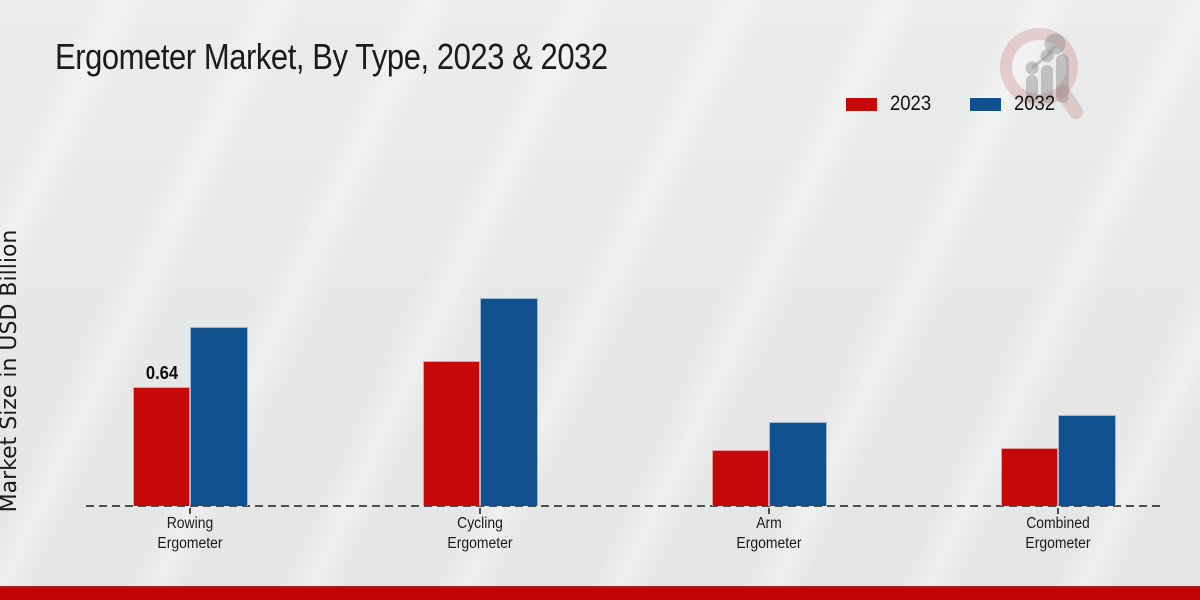  What do you see at coordinates (798, 464) in the screenshot?
I see `bar-2032-arm-ergometer` at bounding box center [798, 464].